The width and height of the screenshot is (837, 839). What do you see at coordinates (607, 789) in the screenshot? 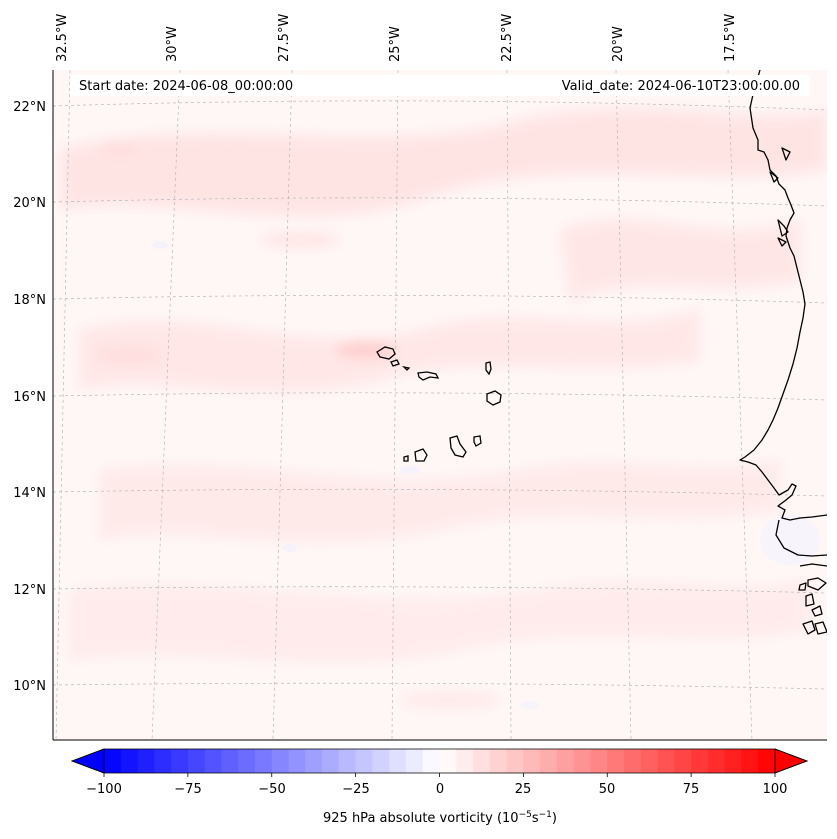
I see `cb-tick-label-6: 50` at bounding box center [607, 789].